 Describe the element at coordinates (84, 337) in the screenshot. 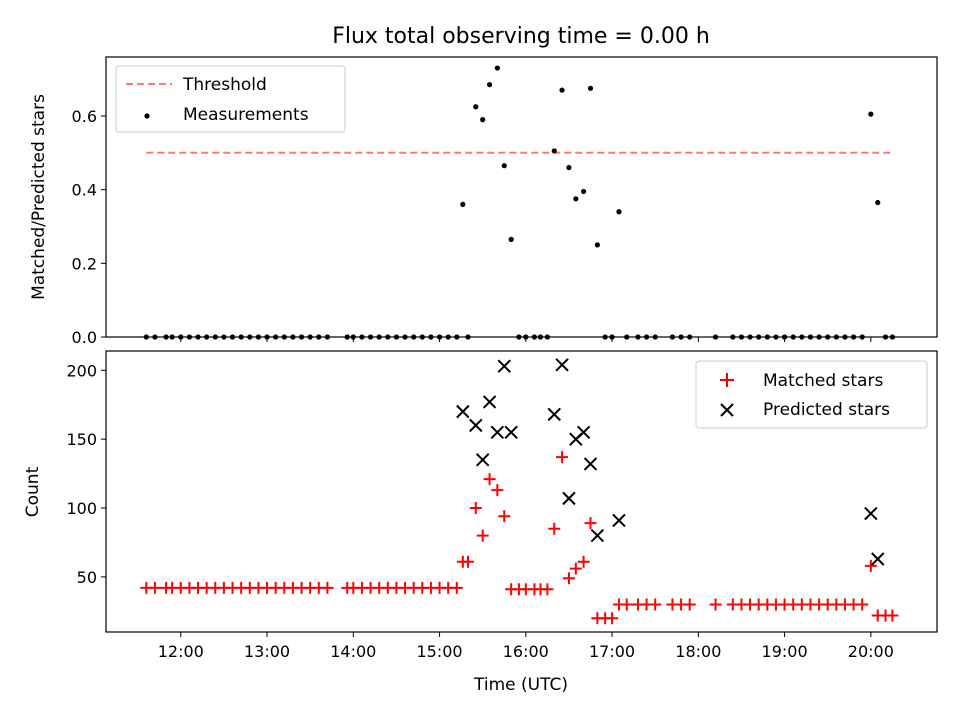

I see `top-y-tick-label: 0.0` at that location.